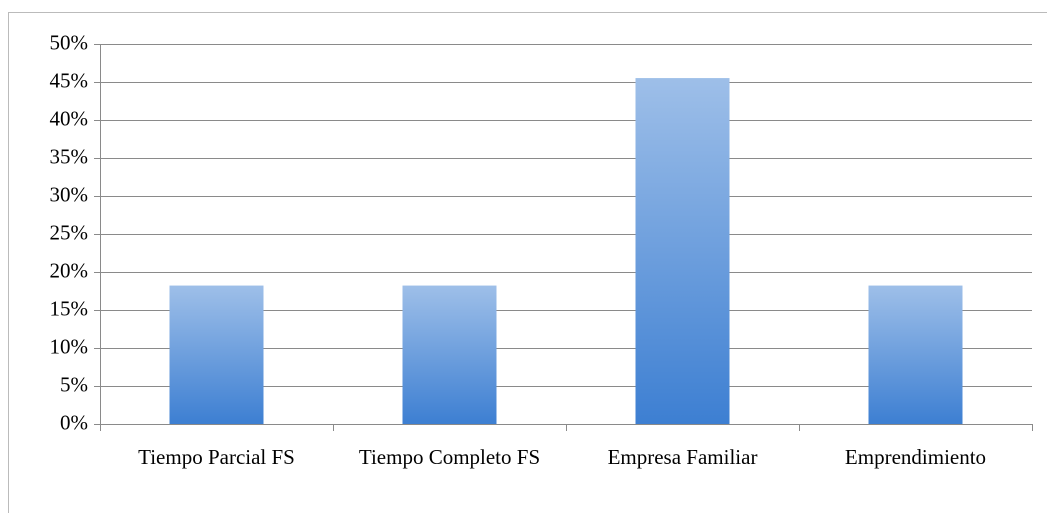 The width and height of the screenshot is (1047, 513). What do you see at coordinates (69, 156) in the screenshot?
I see `y-tick-label: 35%` at bounding box center [69, 156].